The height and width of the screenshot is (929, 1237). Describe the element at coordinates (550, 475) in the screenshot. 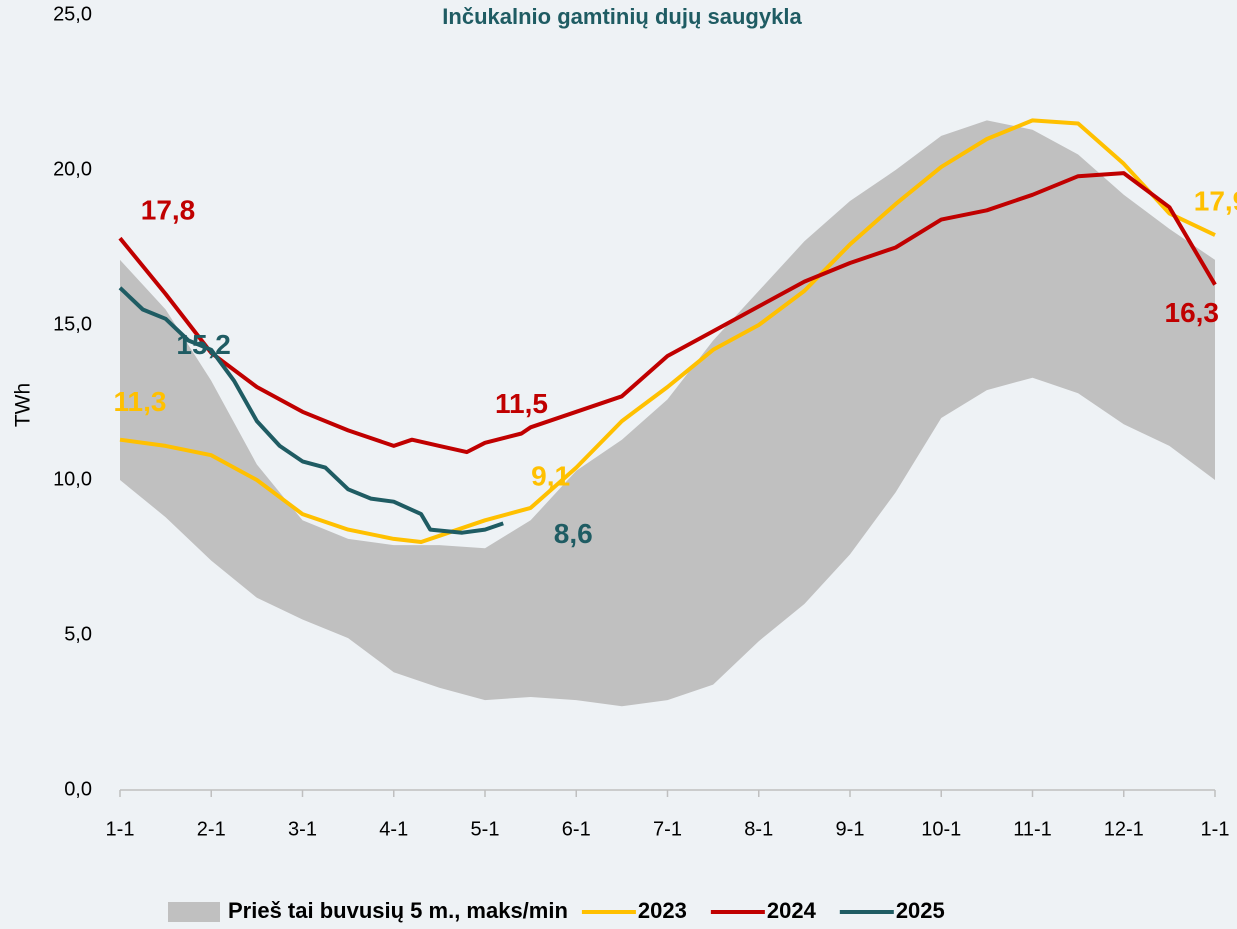

I see `data-label: 9,1` at that location.